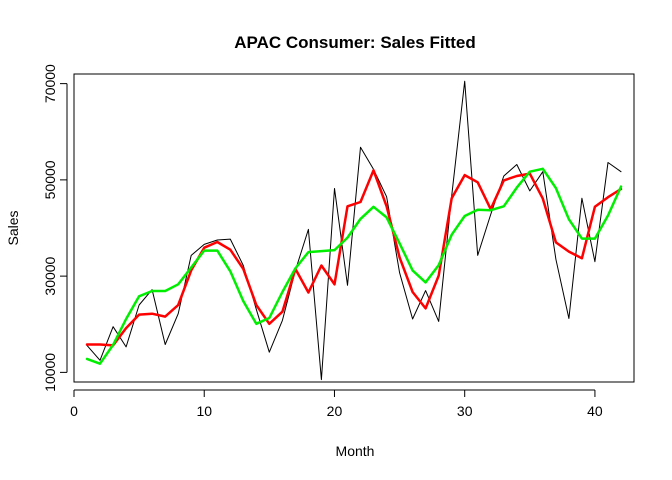 The image size is (672, 480). I want to click on x-tick-label: 40, so click(595, 411).